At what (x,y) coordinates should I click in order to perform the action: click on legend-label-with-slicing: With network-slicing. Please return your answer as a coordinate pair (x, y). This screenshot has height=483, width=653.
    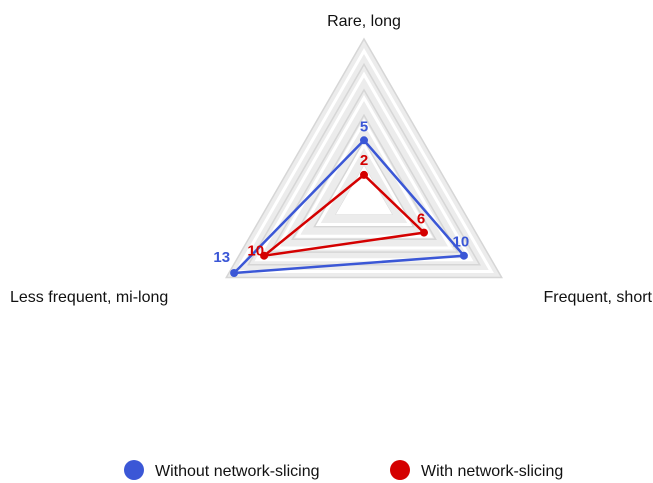
    Looking at the image, I should click on (492, 471).